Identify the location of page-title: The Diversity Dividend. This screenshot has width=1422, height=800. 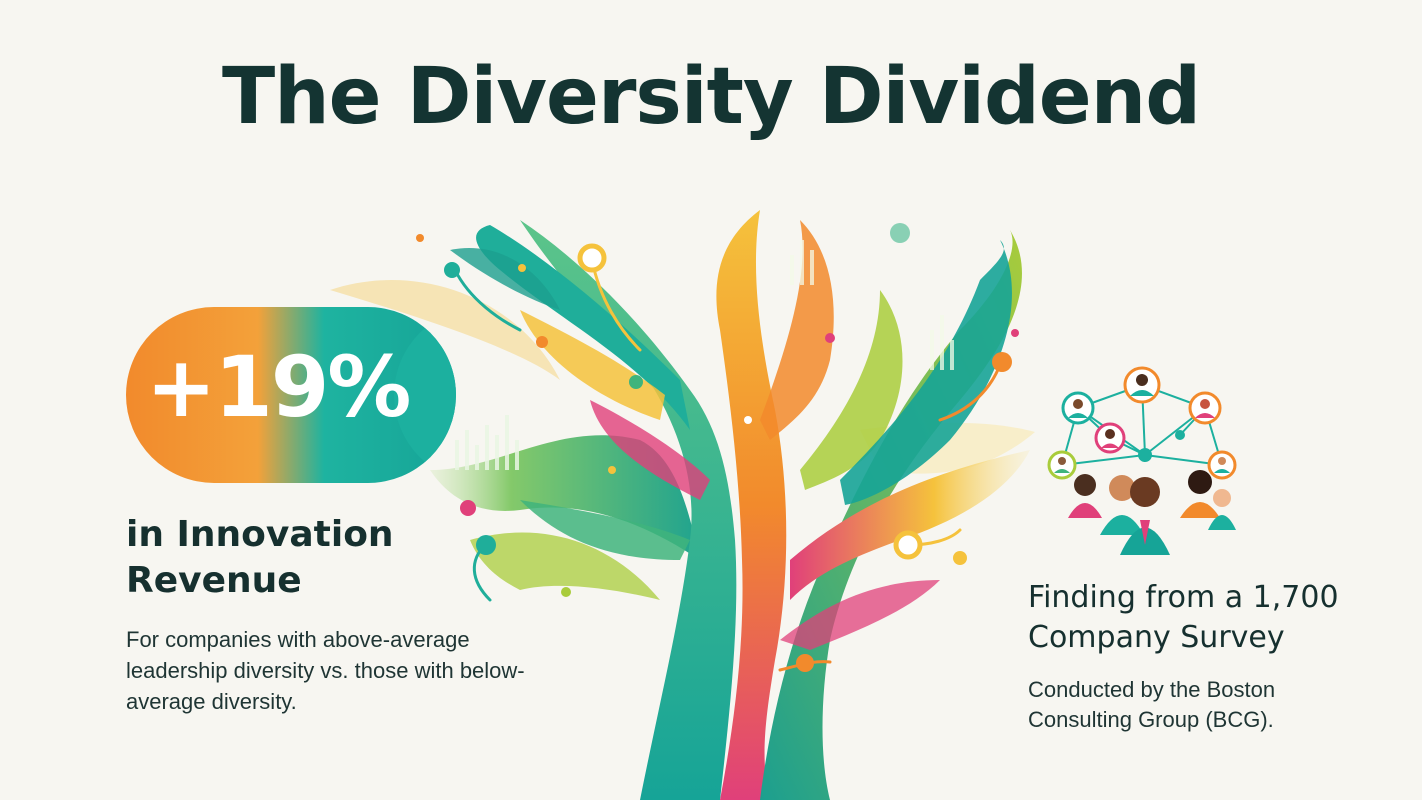
(711, 97).